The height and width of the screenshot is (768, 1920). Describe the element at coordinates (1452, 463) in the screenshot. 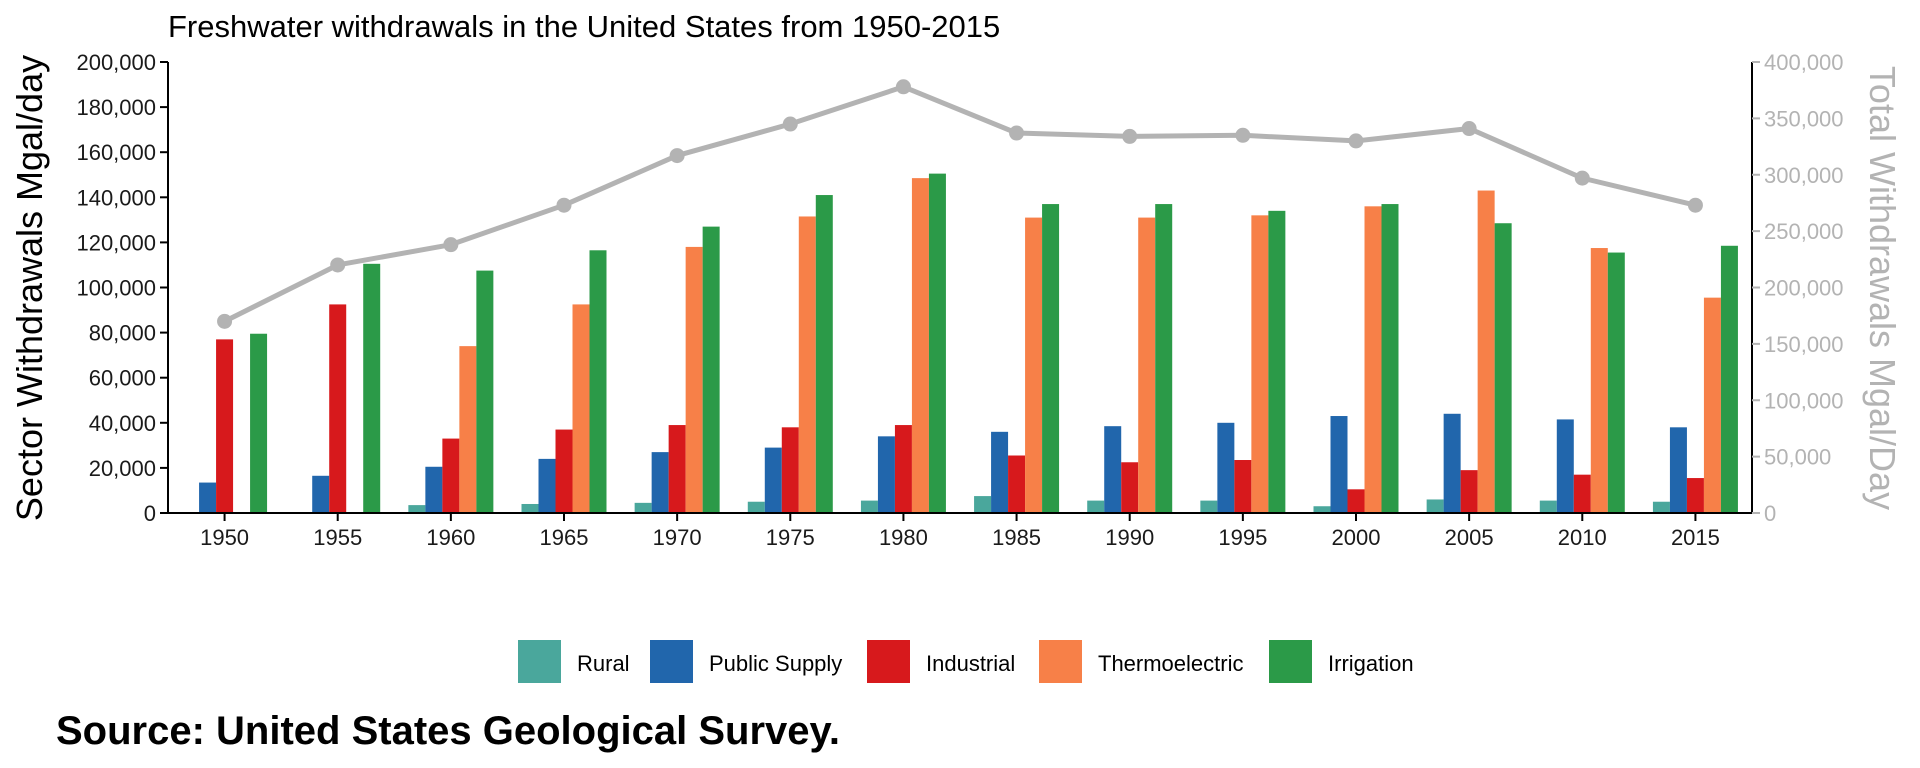

I see `bar-public-supply-2005` at that location.